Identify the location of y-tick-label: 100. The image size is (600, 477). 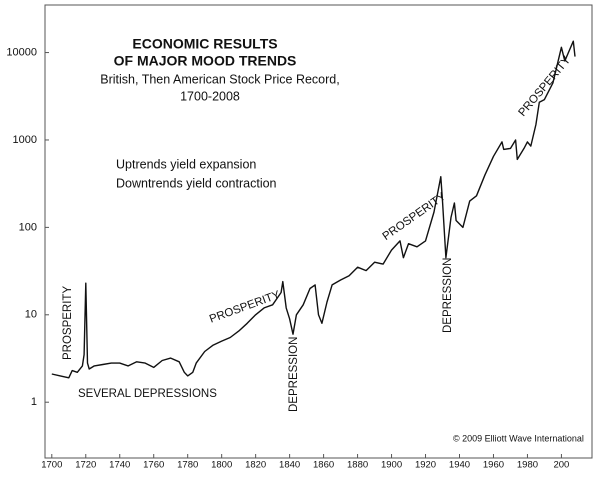
(28, 227).